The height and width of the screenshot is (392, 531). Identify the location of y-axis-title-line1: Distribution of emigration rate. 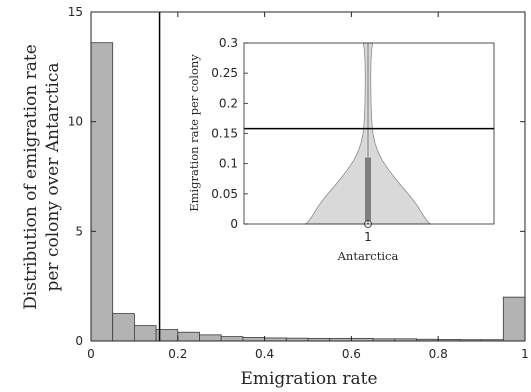
(31, 177).